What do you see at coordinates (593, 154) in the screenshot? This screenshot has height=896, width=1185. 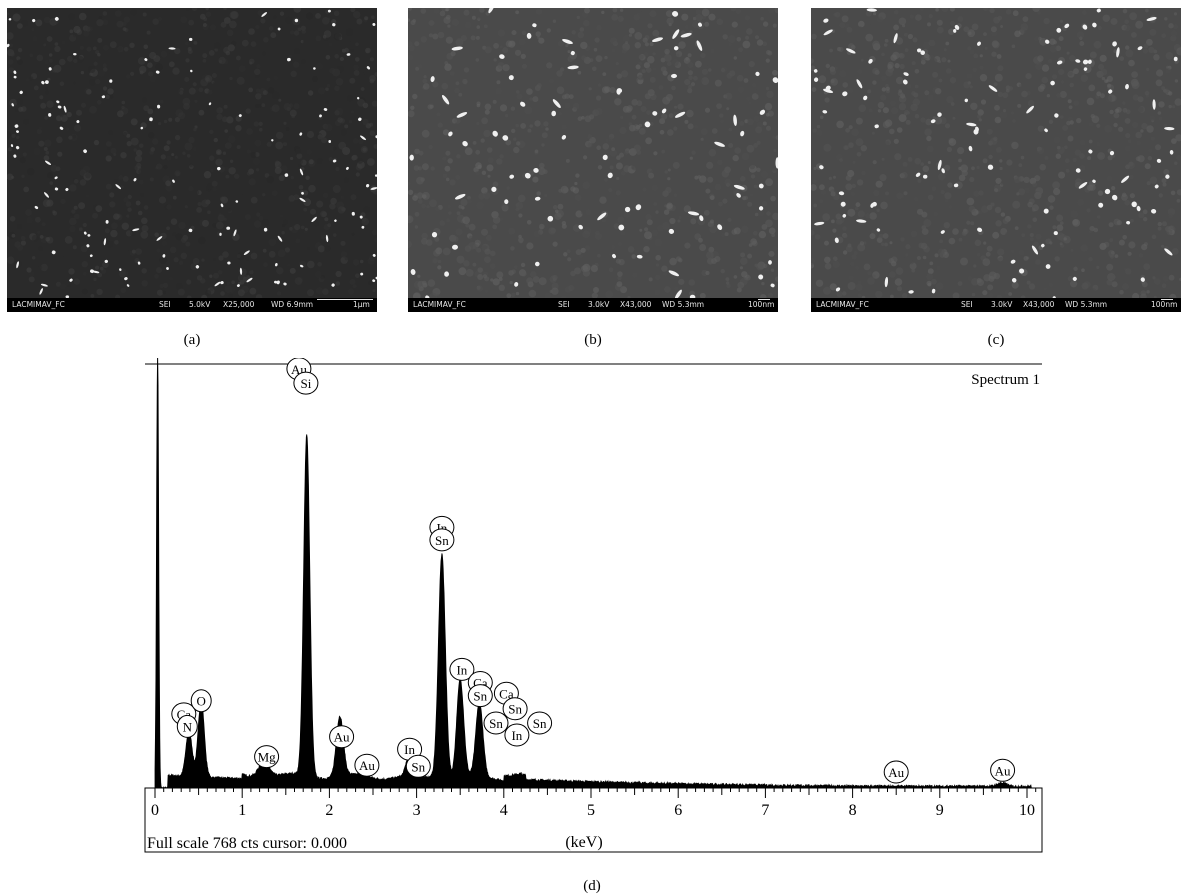 I see `sem-image-b` at bounding box center [593, 154].